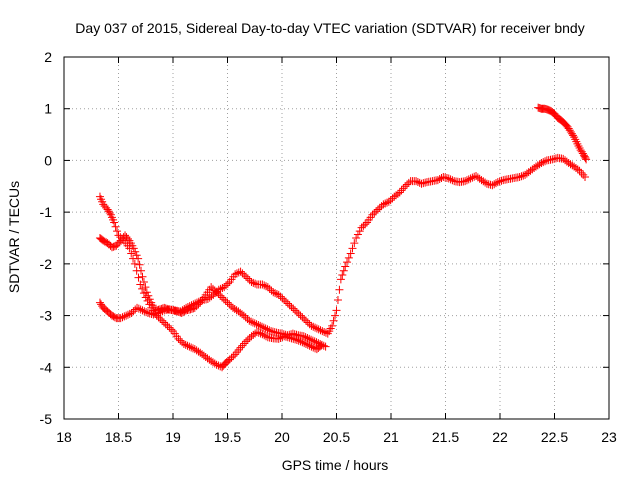 The width and height of the screenshot is (640, 480). What do you see at coordinates (210, 282) in the screenshot?
I see `series-track-a` at bounding box center [210, 282].